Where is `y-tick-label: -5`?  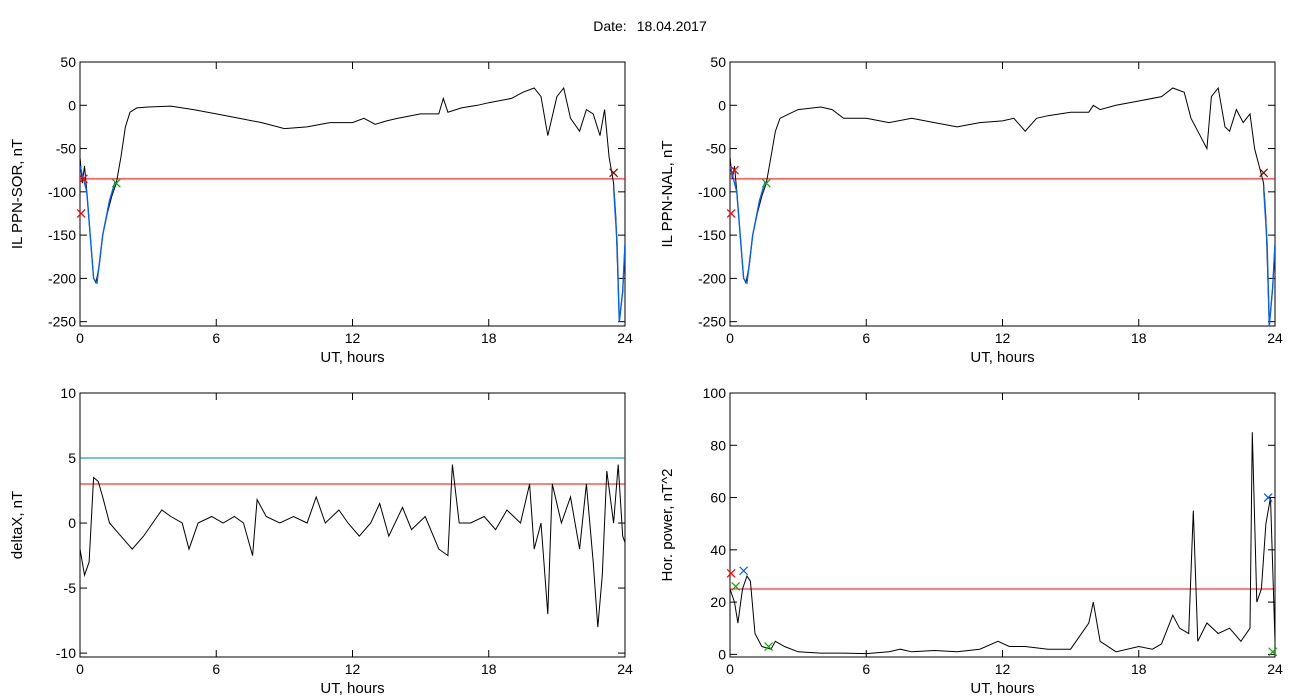
y-tick-label: -5 is located at coordinates (70, 588).